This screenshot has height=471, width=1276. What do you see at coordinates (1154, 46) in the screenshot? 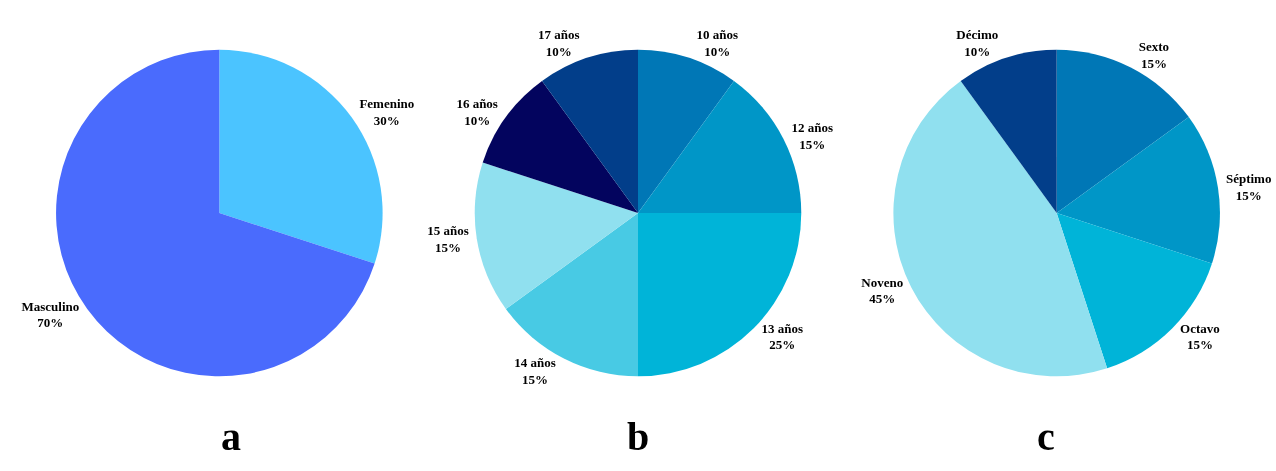
I see `slice-label: Sexto` at bounding box center [1154, 46].